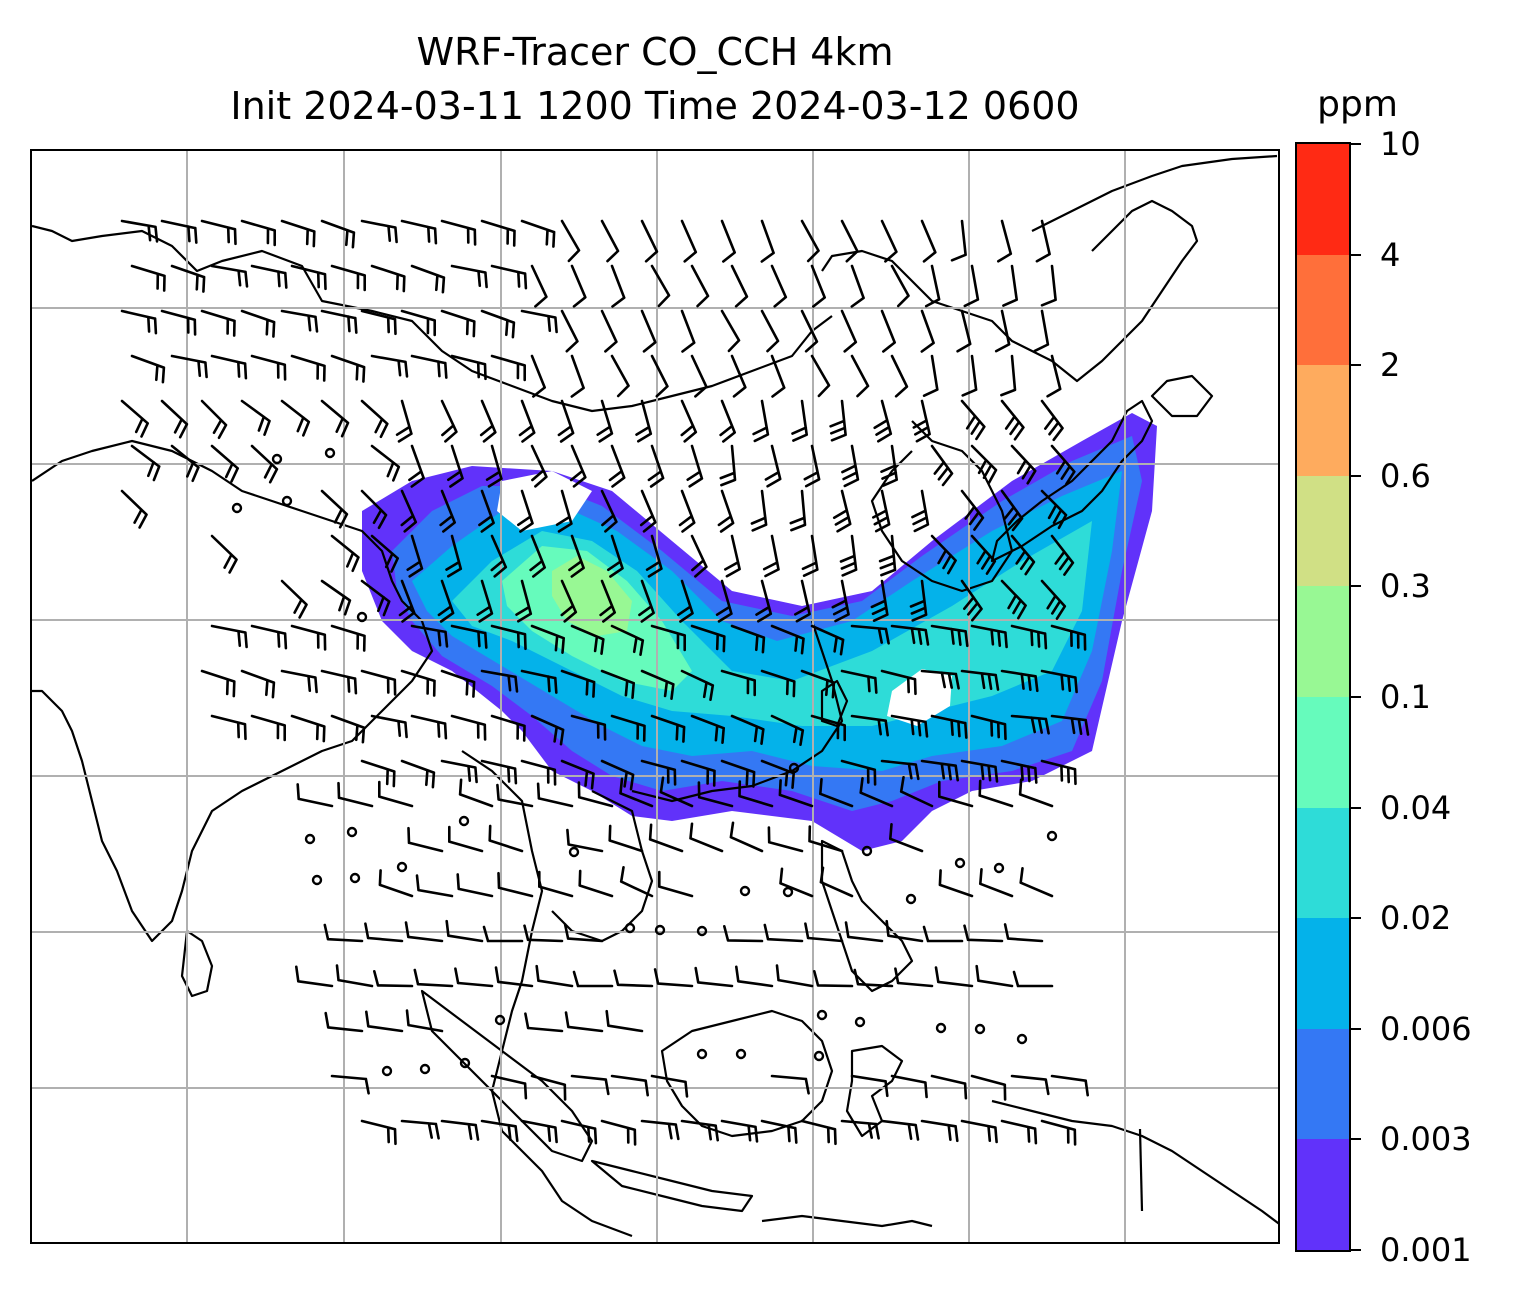  I want to click on coast-lesser-sunda, so click(847, 1221).